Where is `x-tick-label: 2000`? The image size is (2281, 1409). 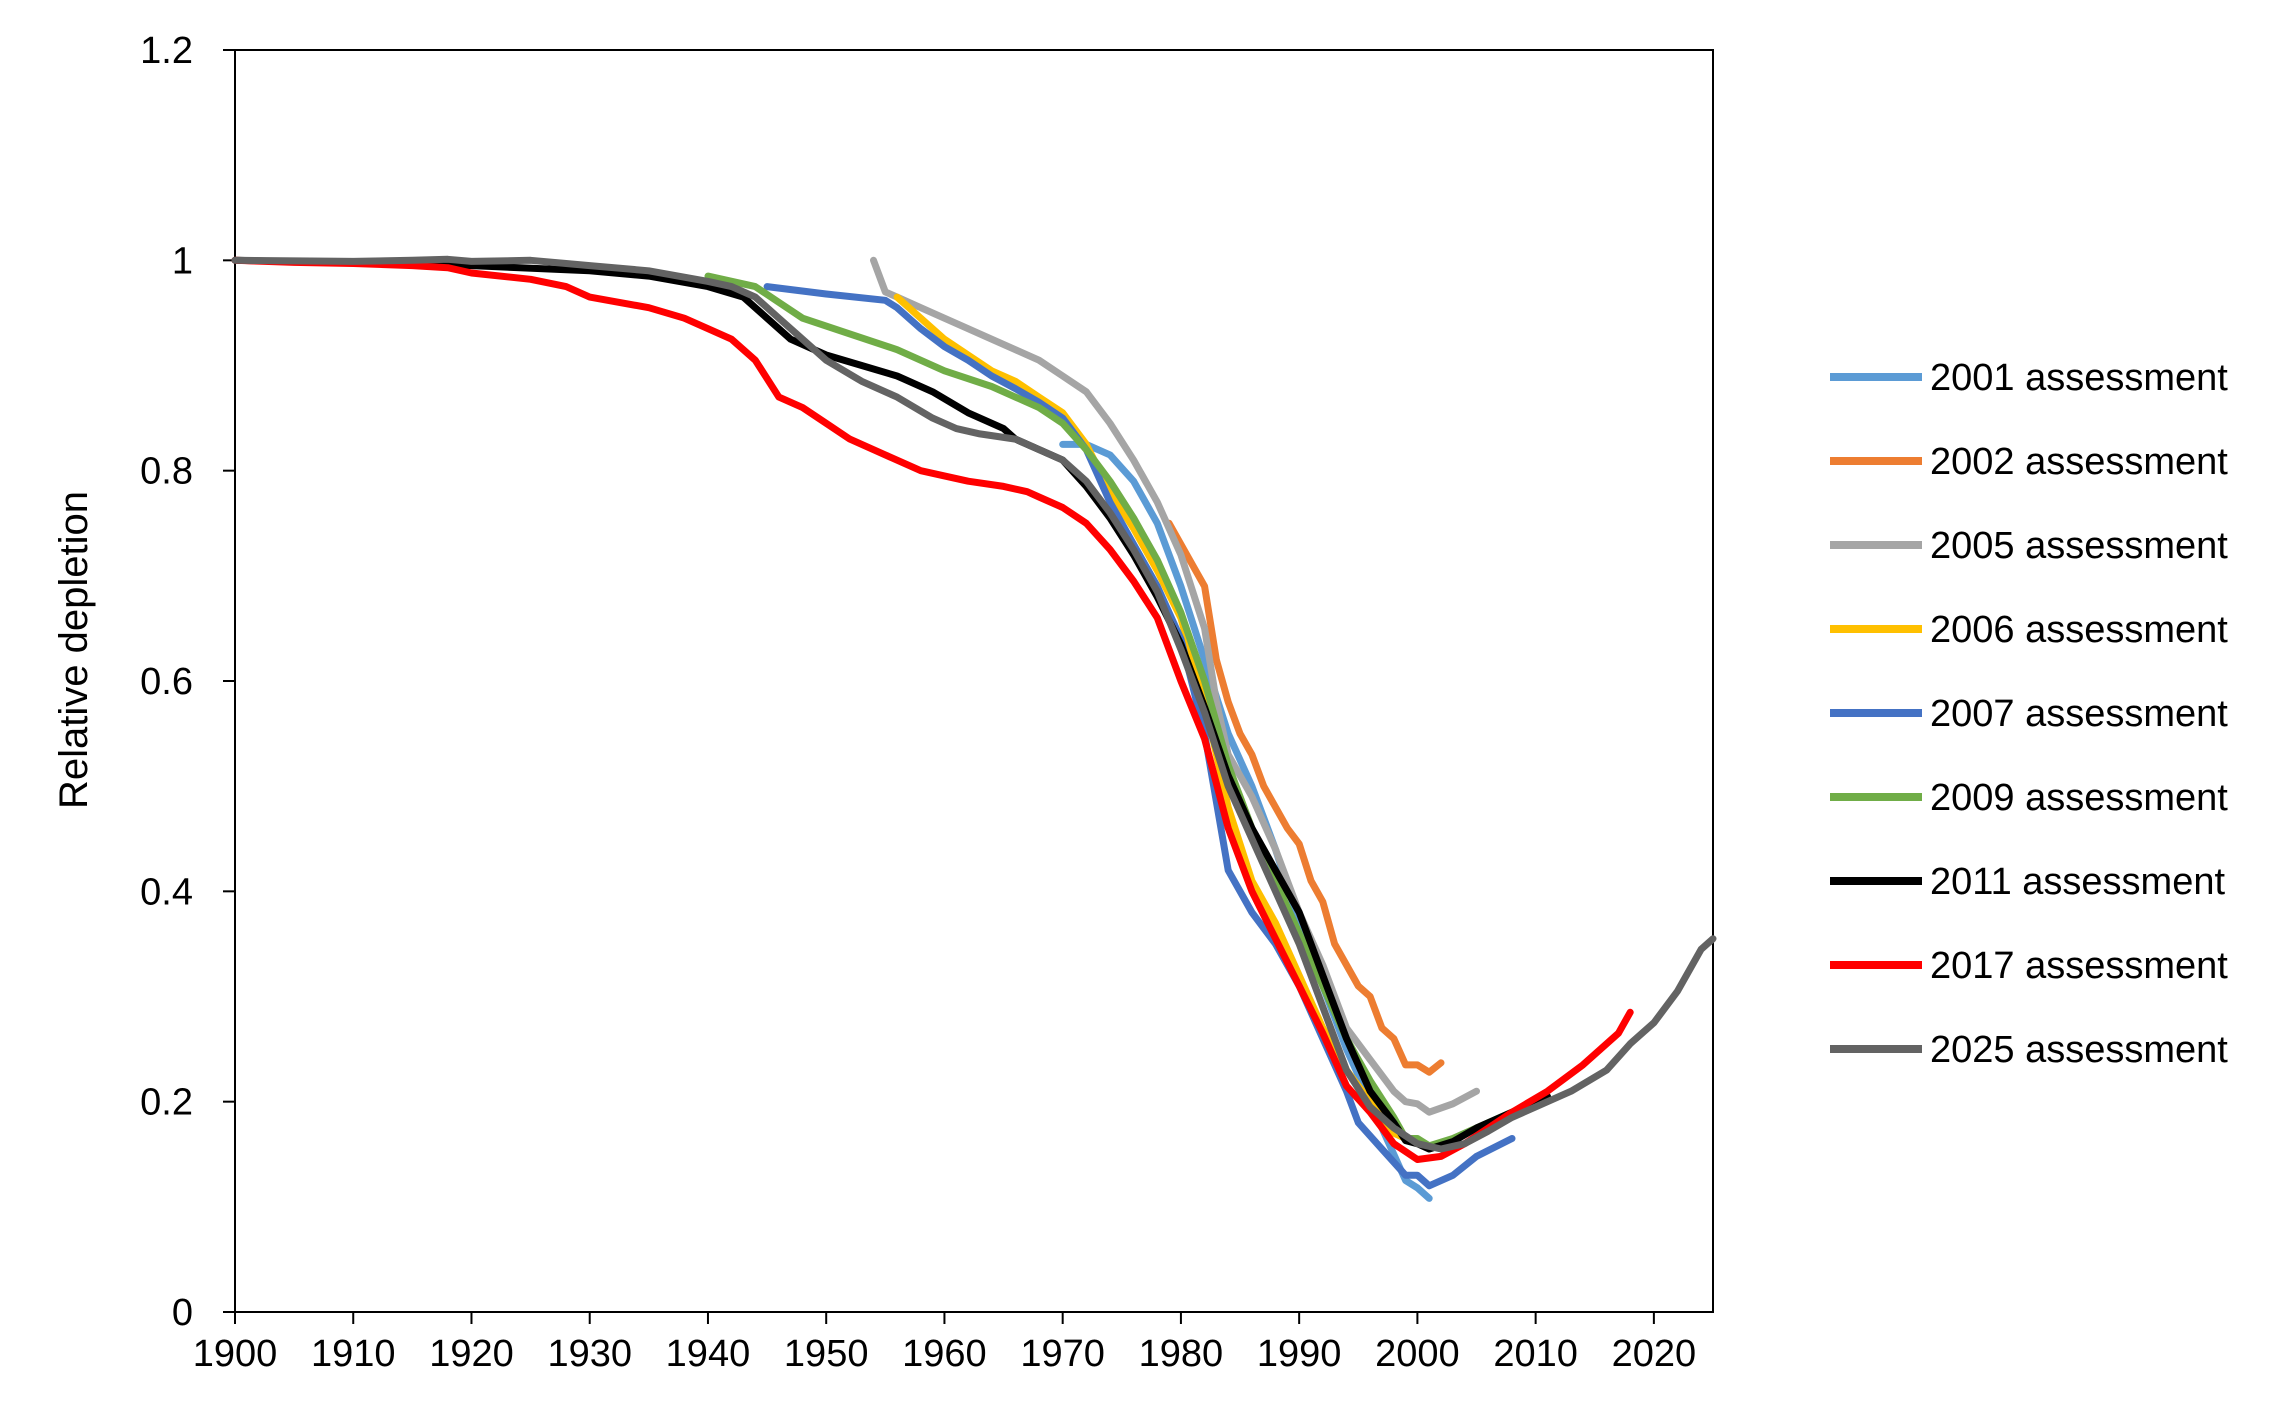
x-tick-label: 2000 is located at coordinates (1417, 1354).